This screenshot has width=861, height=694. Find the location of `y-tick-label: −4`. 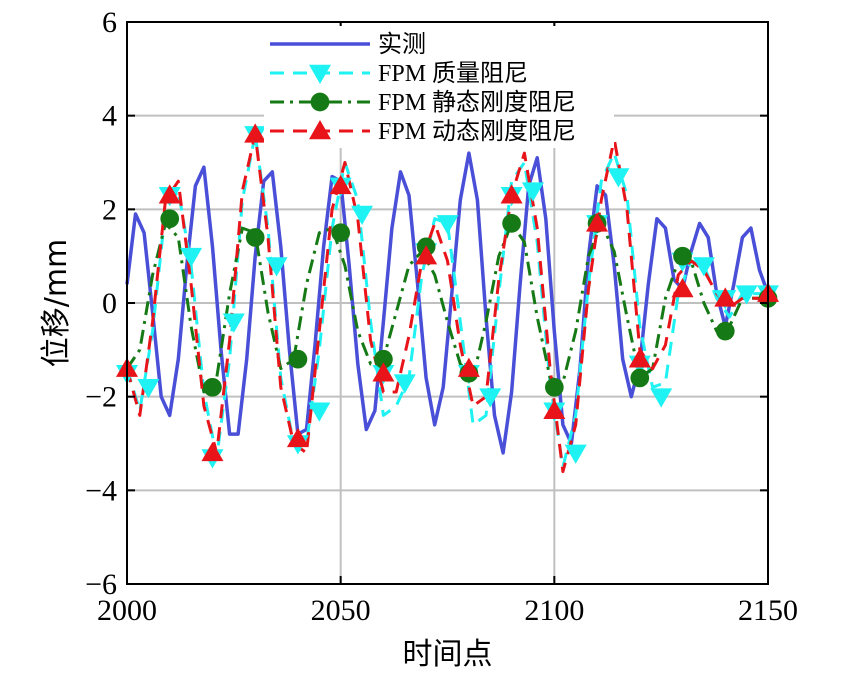

y-tick-label: −4 is located at coordinates (101, 490).